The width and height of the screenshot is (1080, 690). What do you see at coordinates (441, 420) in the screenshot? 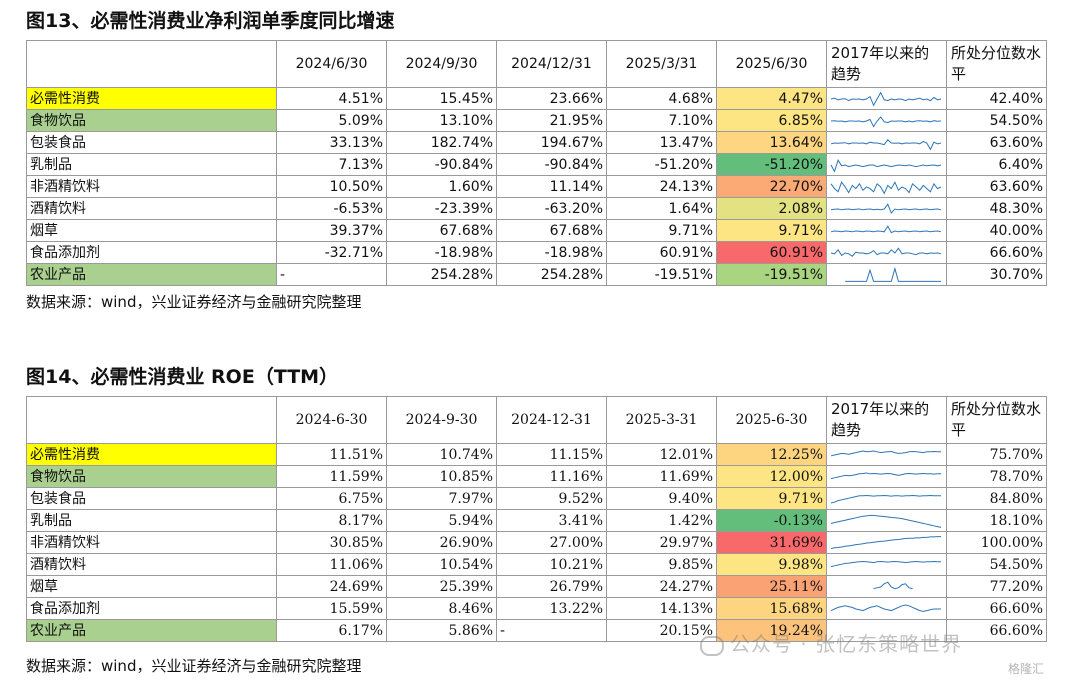
I see `header-date: 2024-9-30` at bounding box center [441, 420].